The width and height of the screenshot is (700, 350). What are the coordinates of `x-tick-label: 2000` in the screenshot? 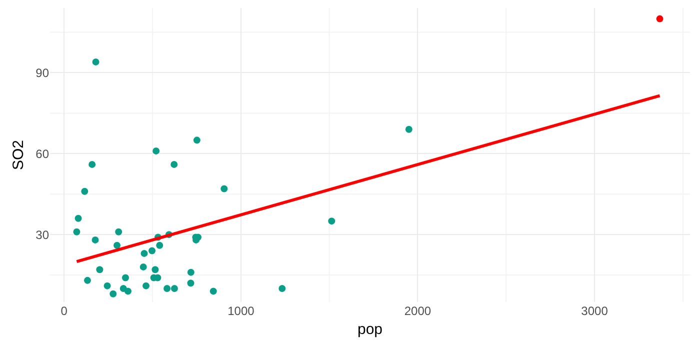 It's located at (418, 311).